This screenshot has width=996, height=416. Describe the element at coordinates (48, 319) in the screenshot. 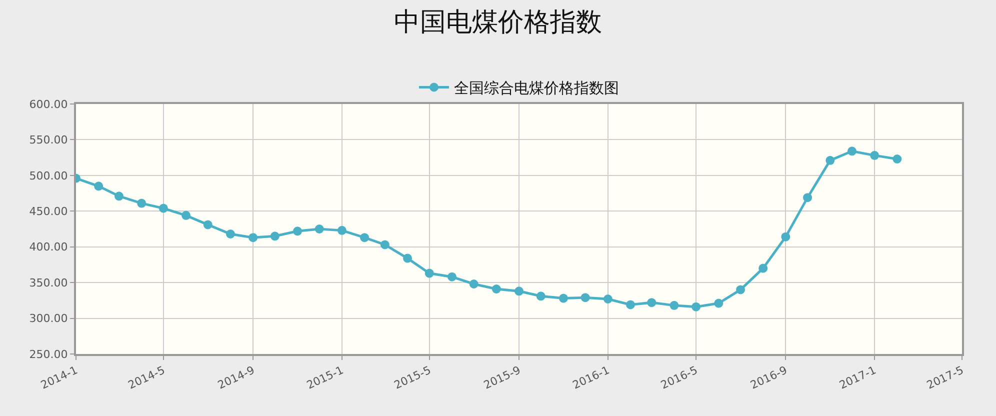

I see `y-tick-label: 300.00` at that location.